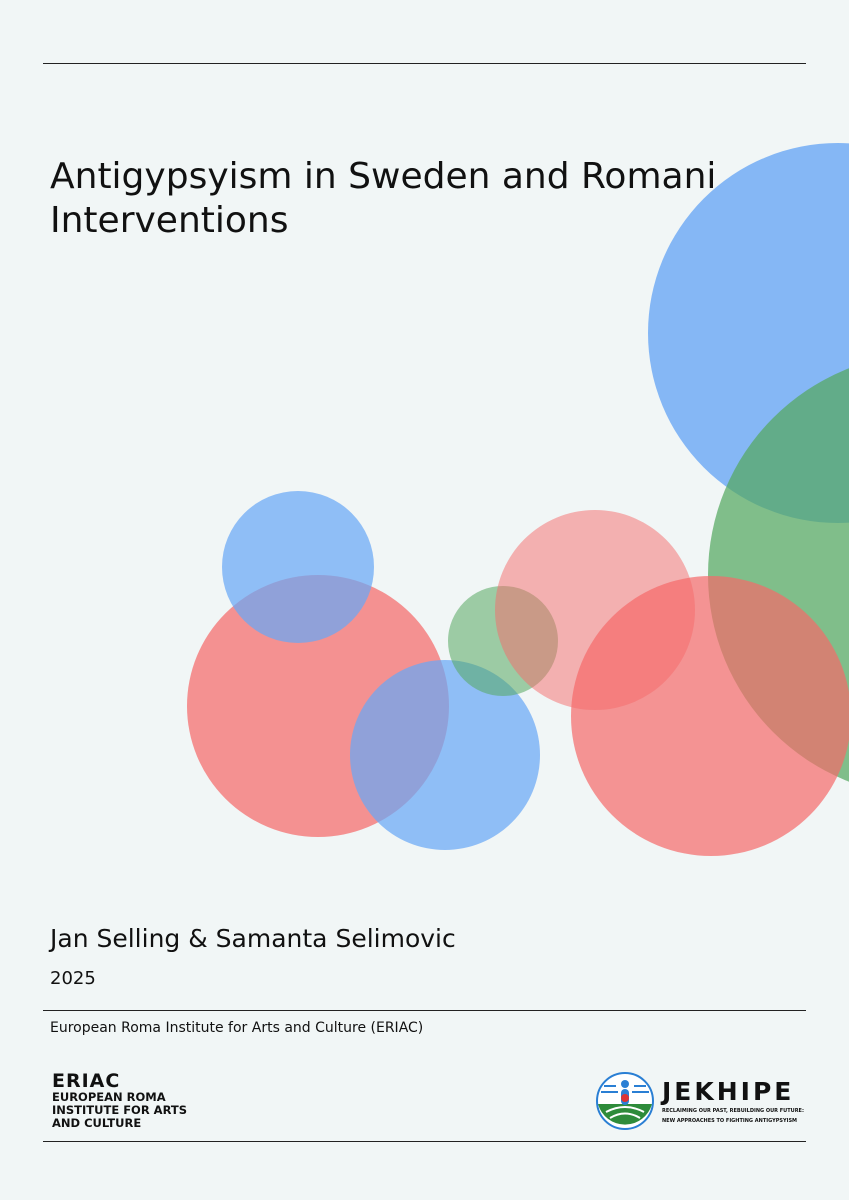  I want to click on circle-blue-bottom, so click(445, 755).